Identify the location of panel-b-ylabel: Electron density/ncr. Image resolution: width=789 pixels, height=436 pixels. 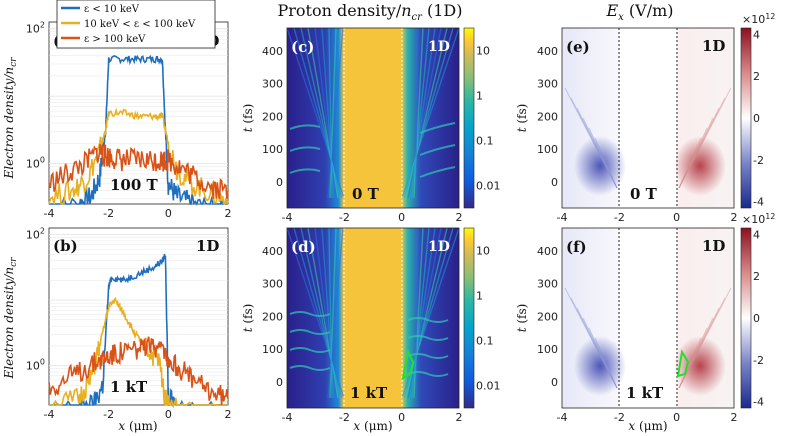
(10, 318).